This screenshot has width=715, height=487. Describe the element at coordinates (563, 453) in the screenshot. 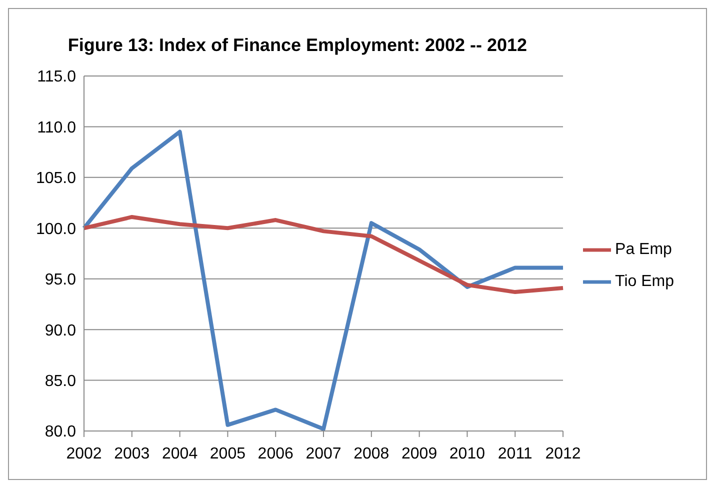

I see `x-tick-label: 2012` at that location.